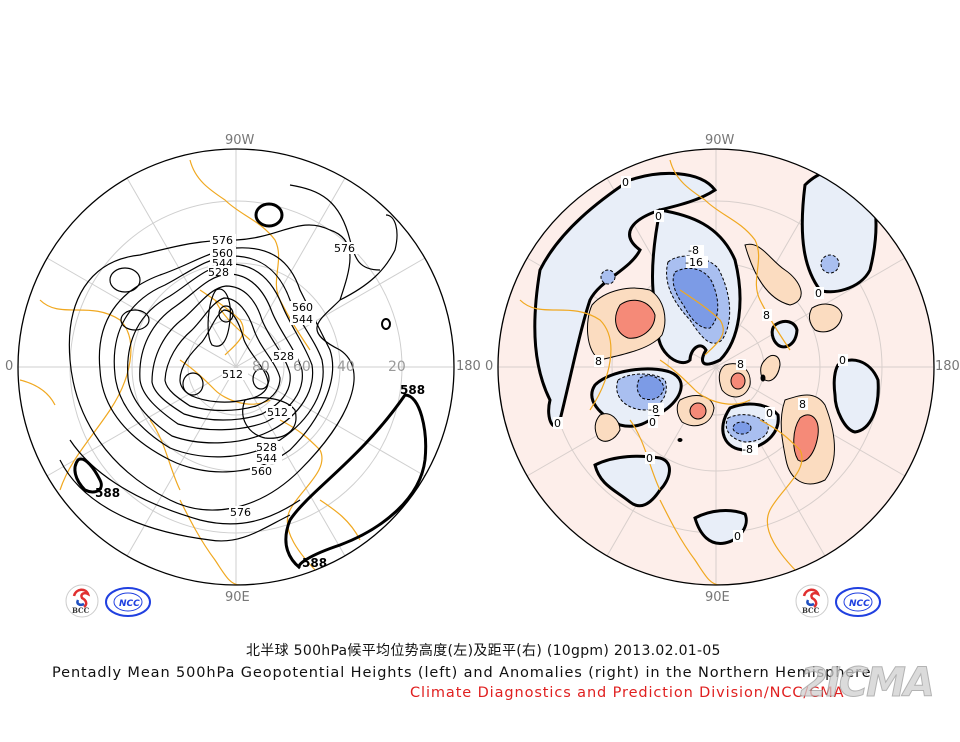 The width and height of the screenshot is (960, 742). What do you see at coordinates (720, 140) in the screenshot?
I see `right-lon-label-top: 90W` at bounding box center [720, 140].